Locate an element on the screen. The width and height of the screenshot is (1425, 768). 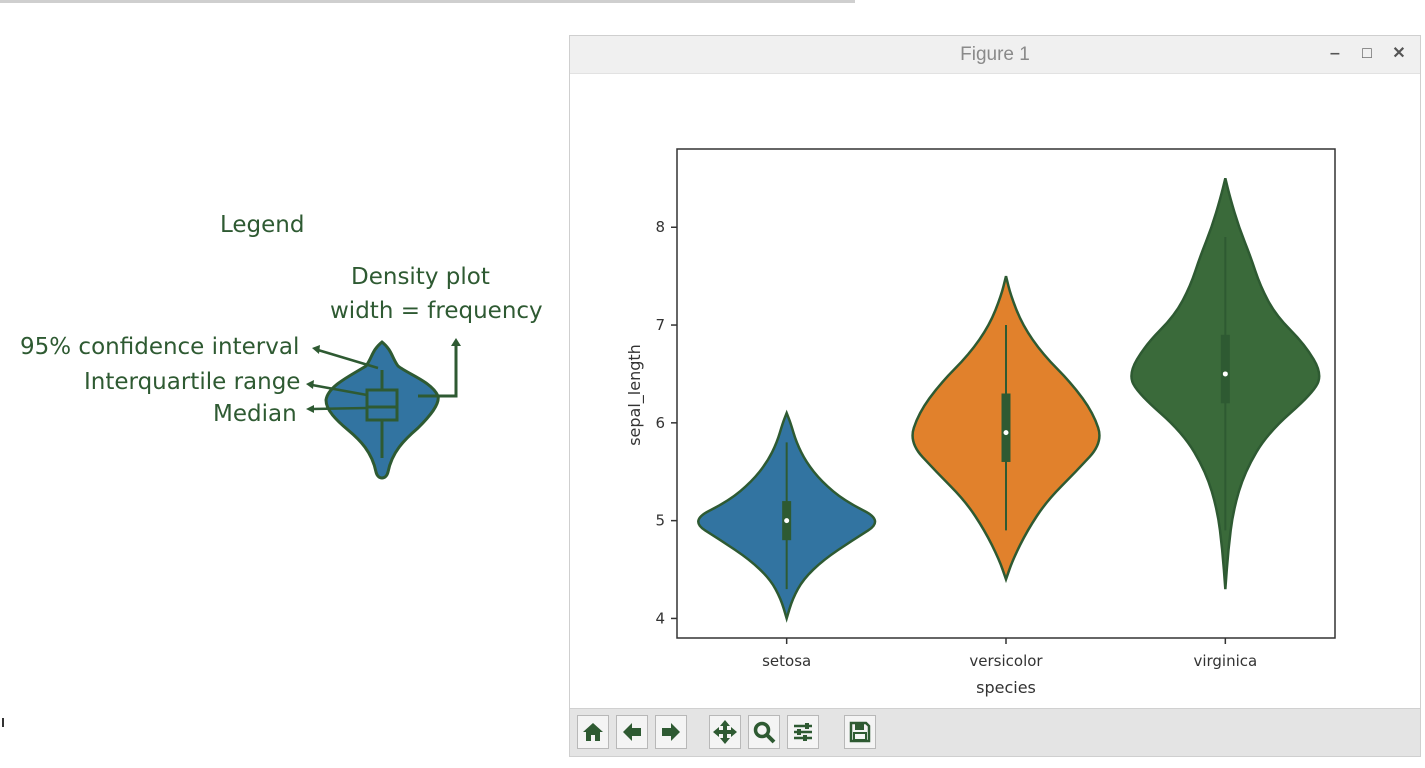
configure-icon is located at coordinates (803, 732).